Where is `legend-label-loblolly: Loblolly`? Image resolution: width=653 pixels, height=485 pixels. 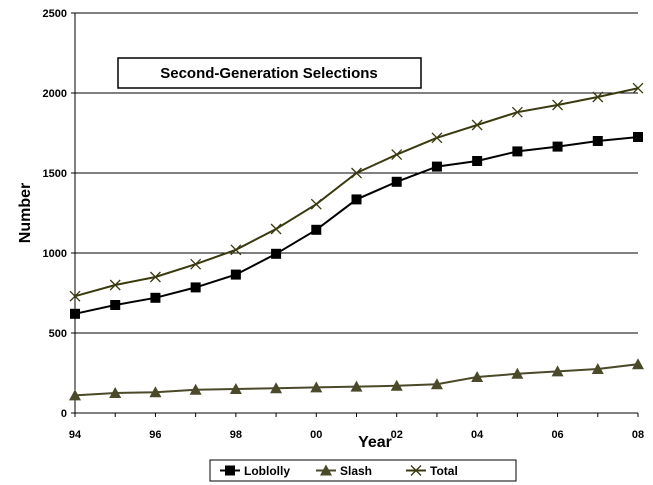 legend-label-loblolly: Loblolly is located at coordinates (267, 471).